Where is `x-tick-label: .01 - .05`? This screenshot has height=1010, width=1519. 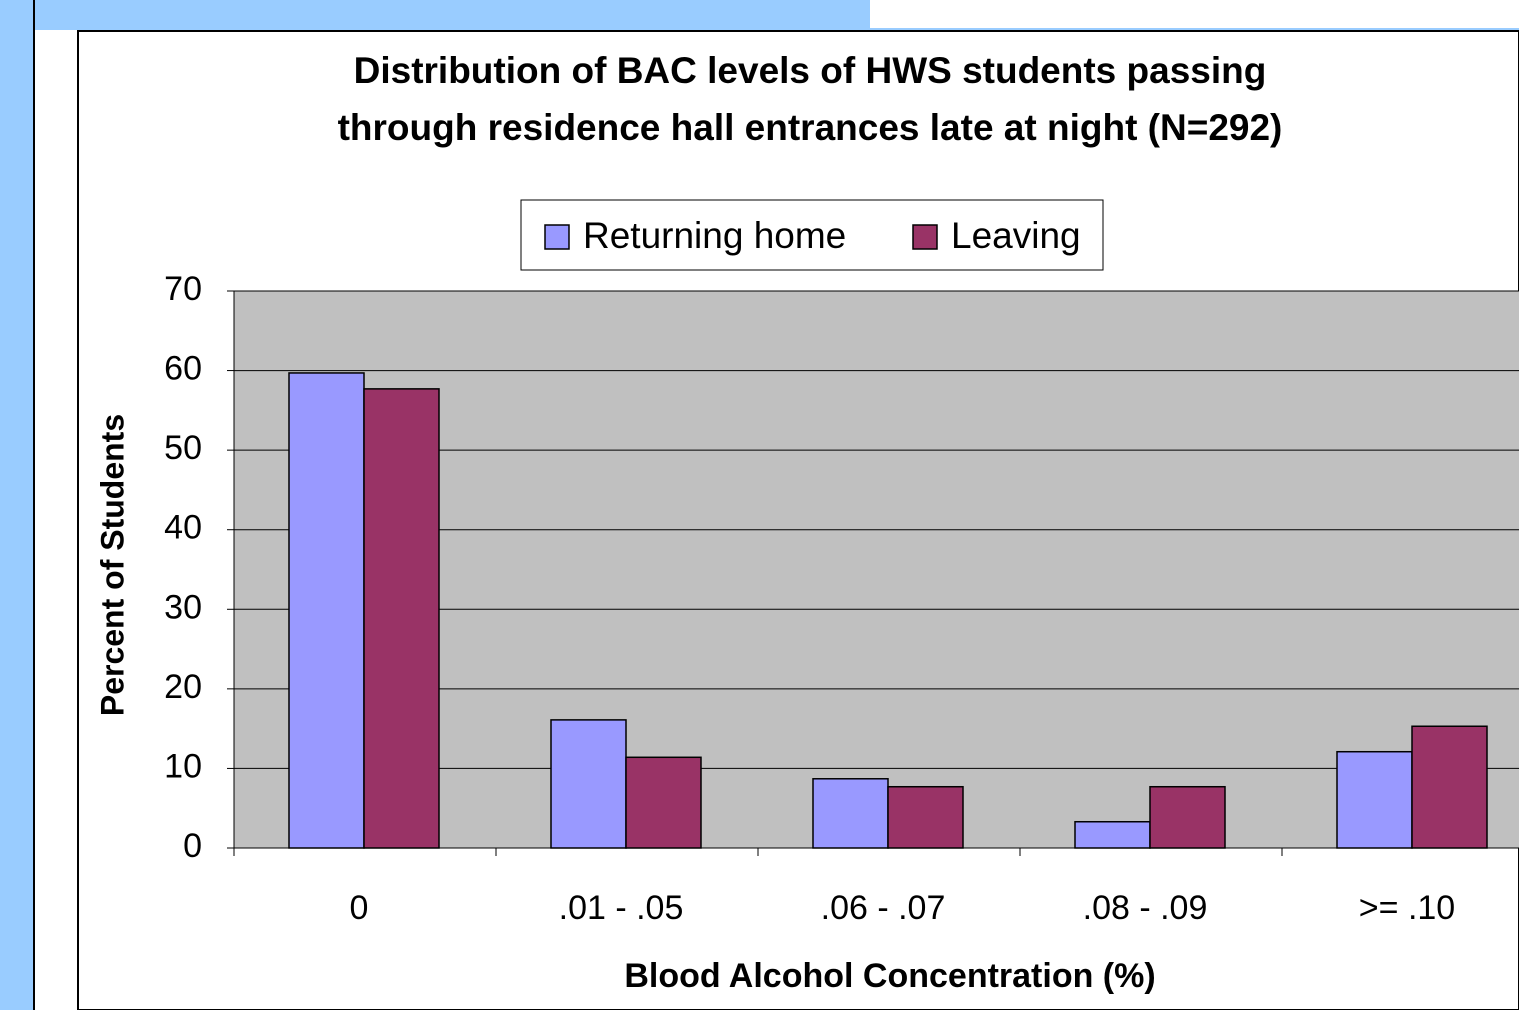
x-tick-label: .01 - .05 is located at coordinates (621, 908).